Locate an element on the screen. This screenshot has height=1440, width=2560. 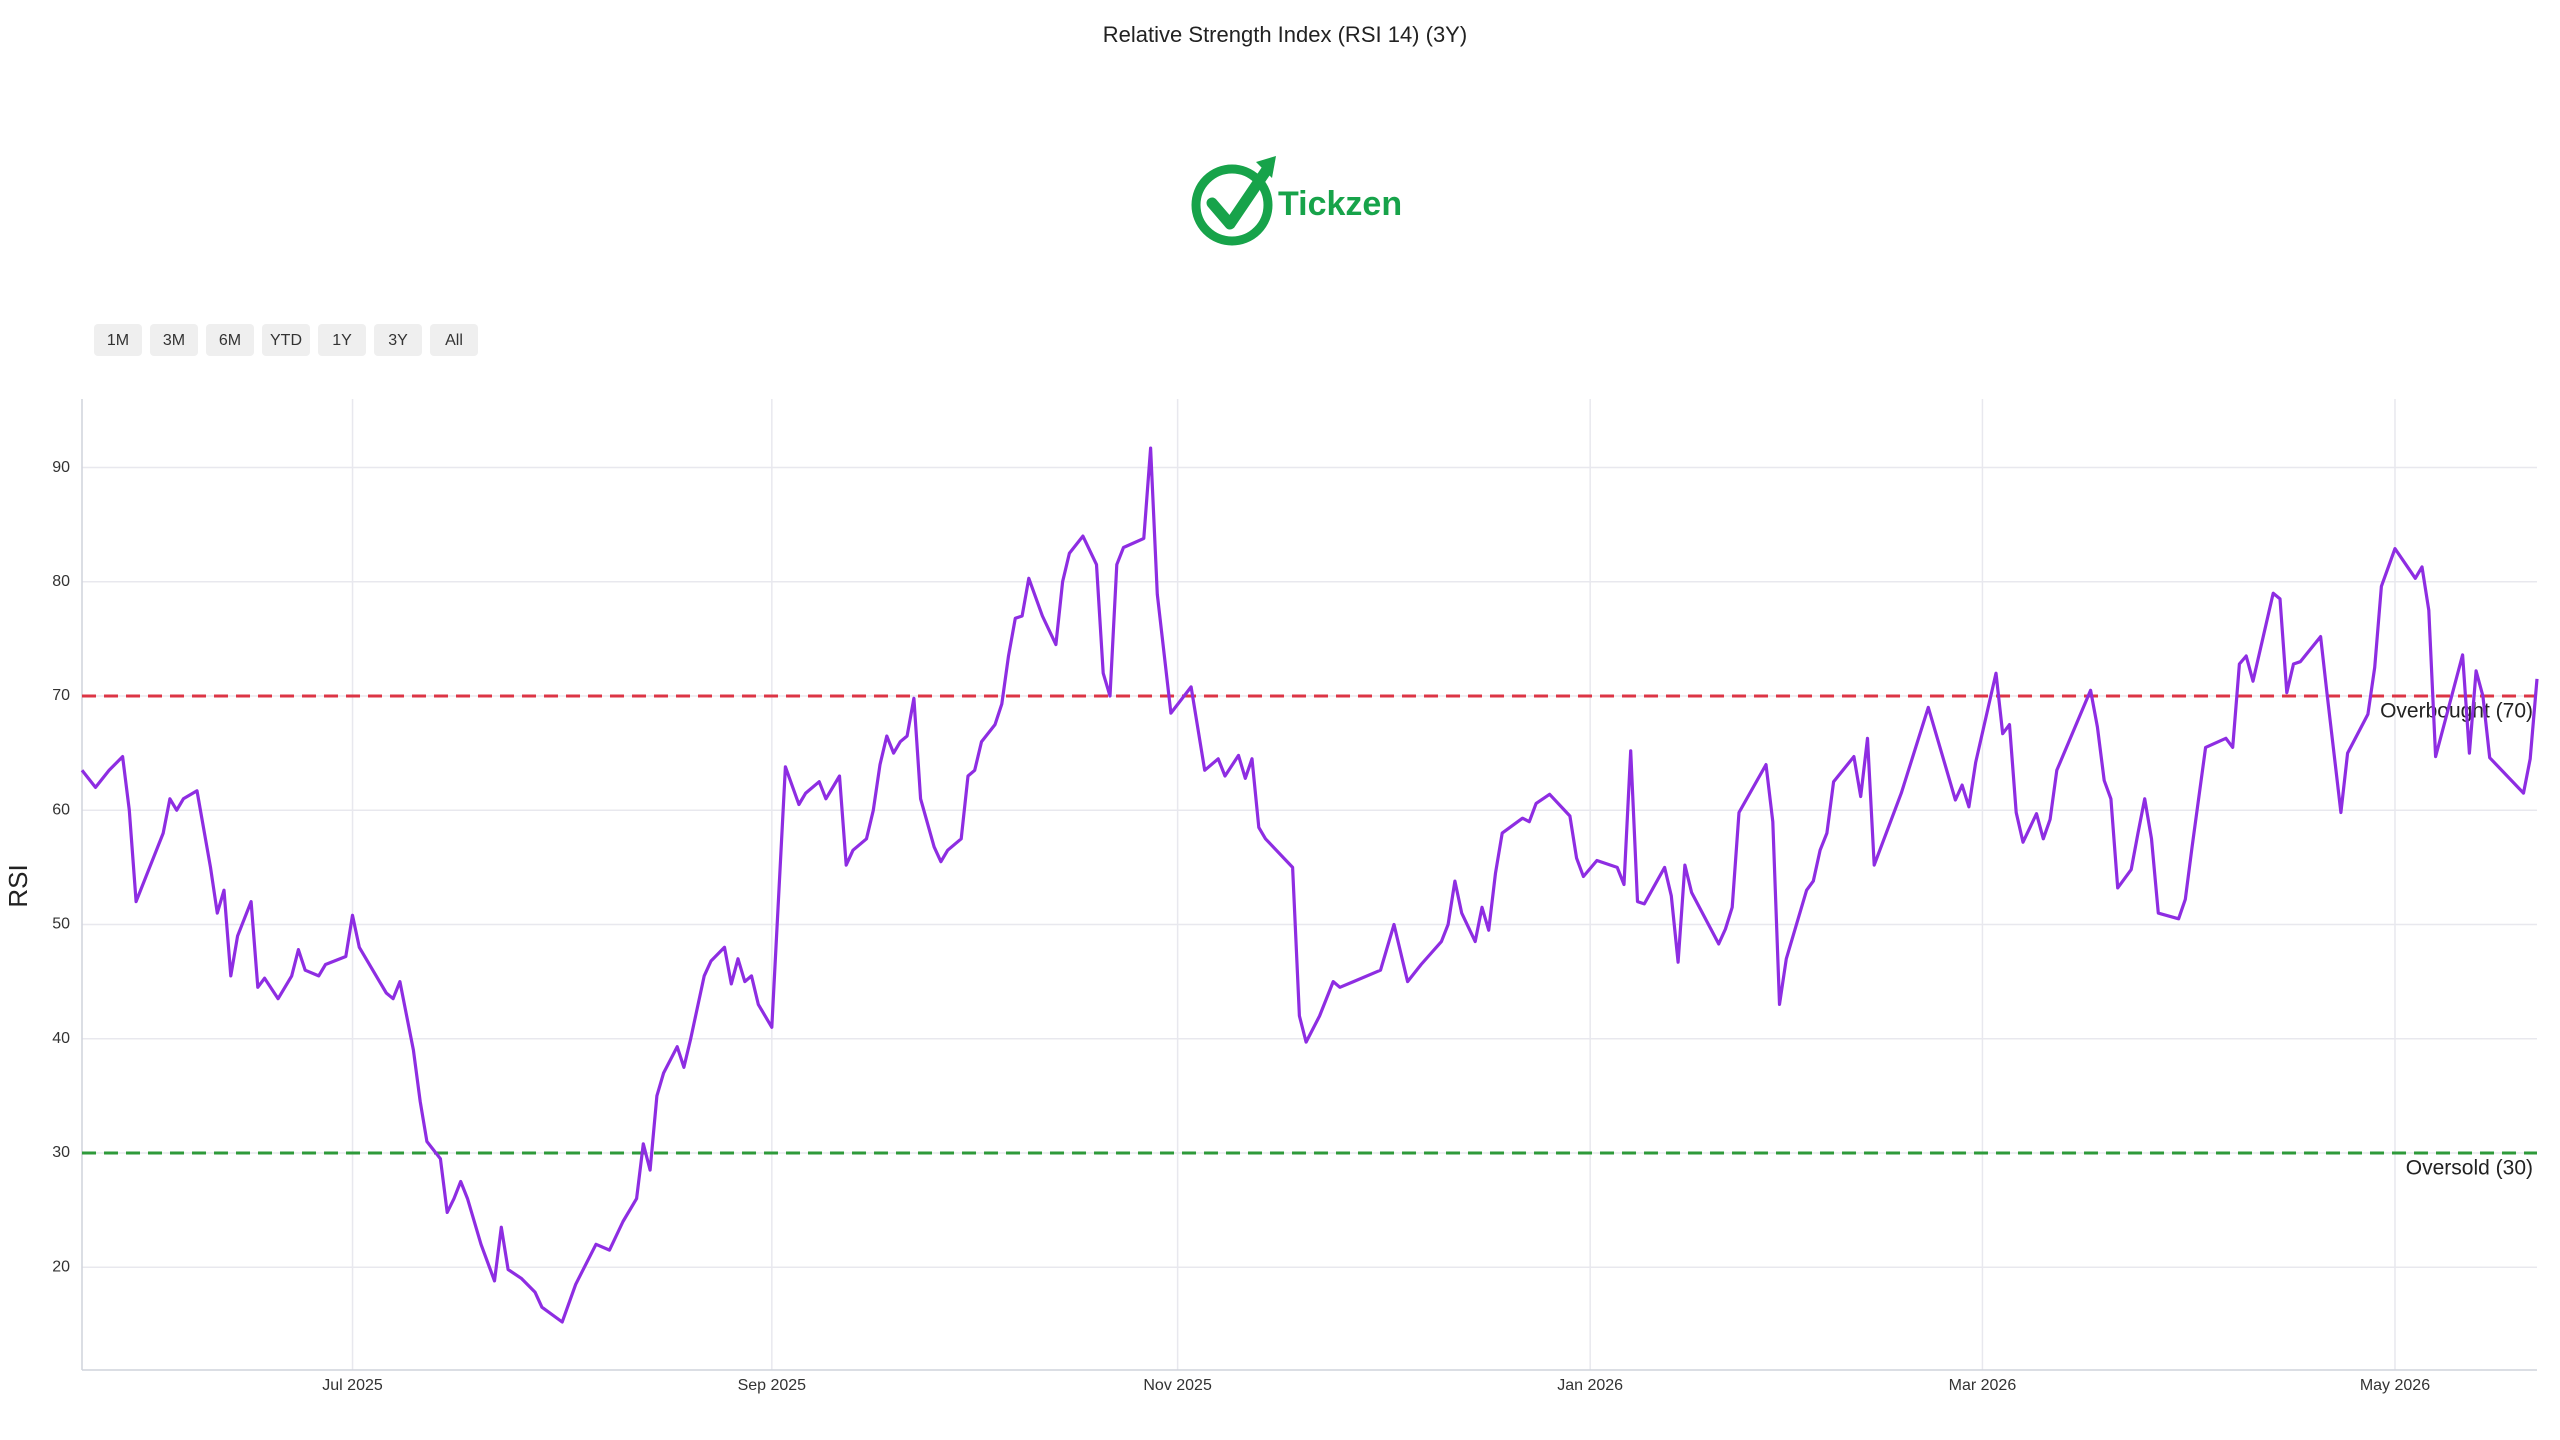
range-button: 3Y is located at coordinates (398, 340).